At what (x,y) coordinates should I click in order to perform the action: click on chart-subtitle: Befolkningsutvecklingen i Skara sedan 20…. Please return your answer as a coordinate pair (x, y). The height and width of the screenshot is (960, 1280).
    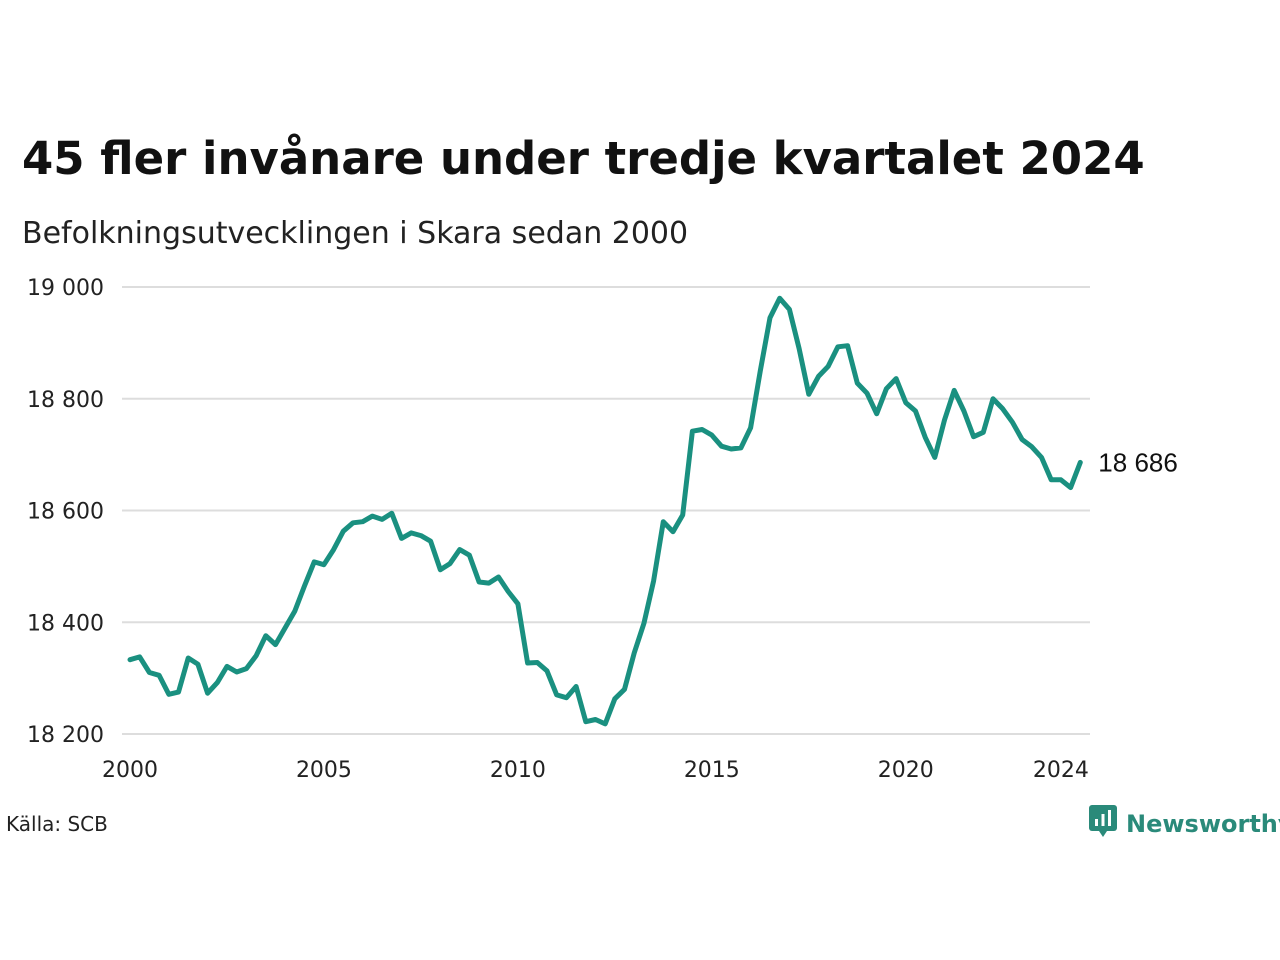
    Looking at the image, I should click on (355, 233).